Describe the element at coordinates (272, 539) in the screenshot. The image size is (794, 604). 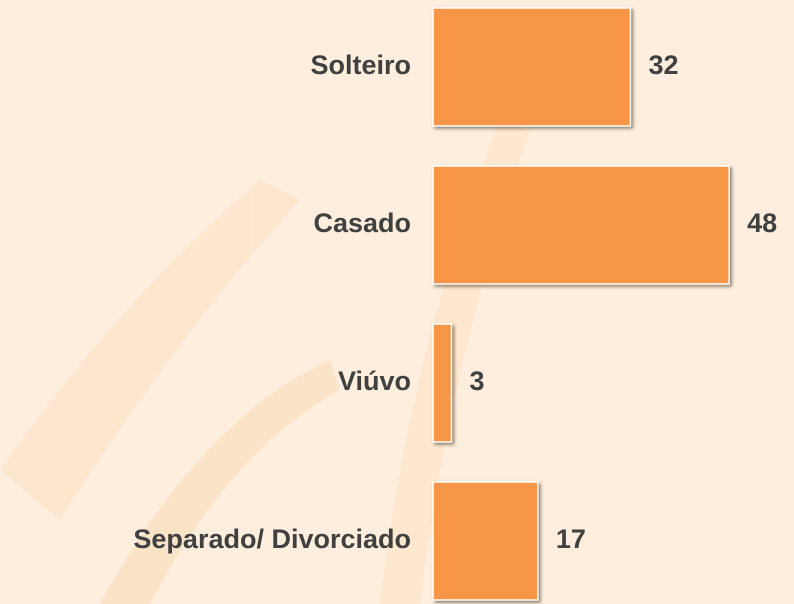
I see `category-label: Separado/ Divorciado` at that location.